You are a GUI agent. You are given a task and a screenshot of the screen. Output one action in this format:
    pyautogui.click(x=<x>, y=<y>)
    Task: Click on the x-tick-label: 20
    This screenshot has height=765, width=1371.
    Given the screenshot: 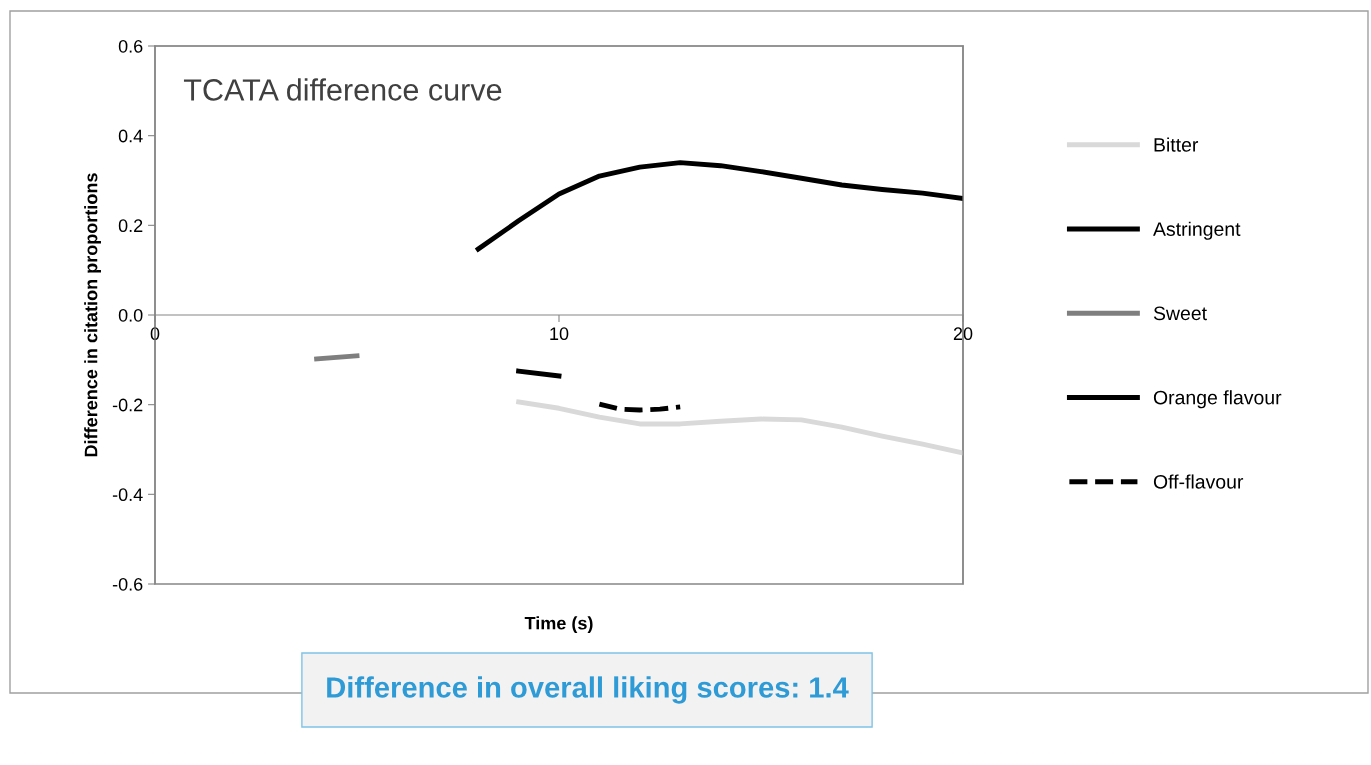 What is the action you would take?
    pyautogui.click(x=963, y=334)
    